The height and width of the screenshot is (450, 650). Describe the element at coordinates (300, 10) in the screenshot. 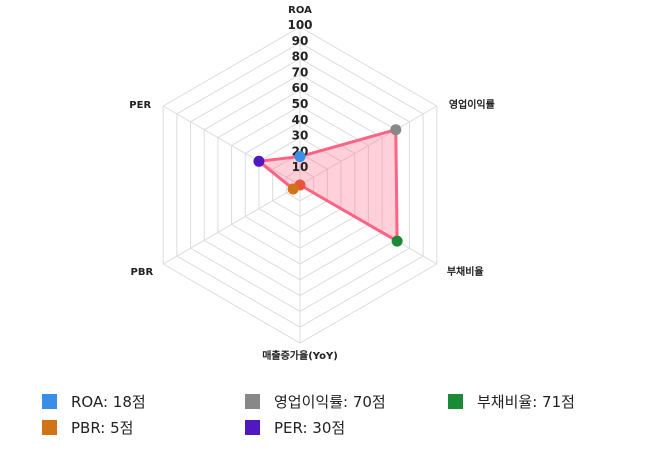

I see `axis-label: ROA` at that location.